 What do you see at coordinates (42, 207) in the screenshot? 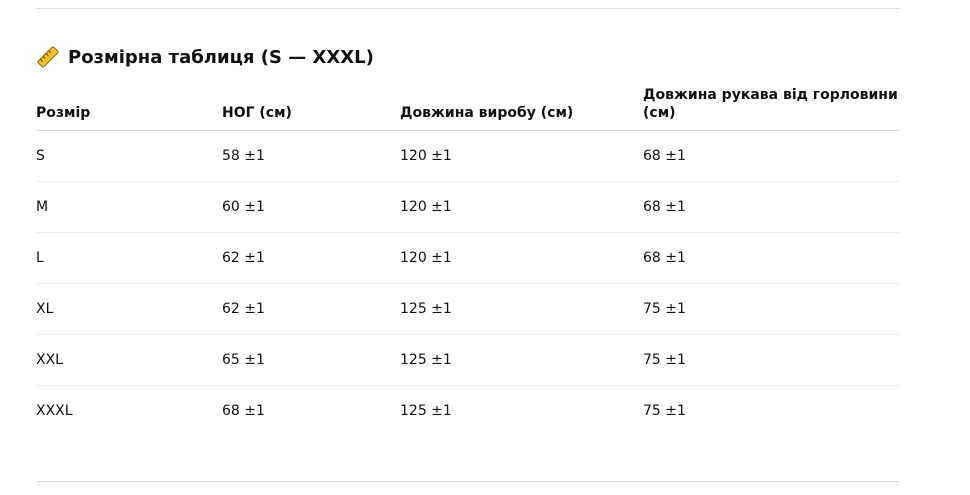
I see `table-cell: M` at bounding box center [42, 207].